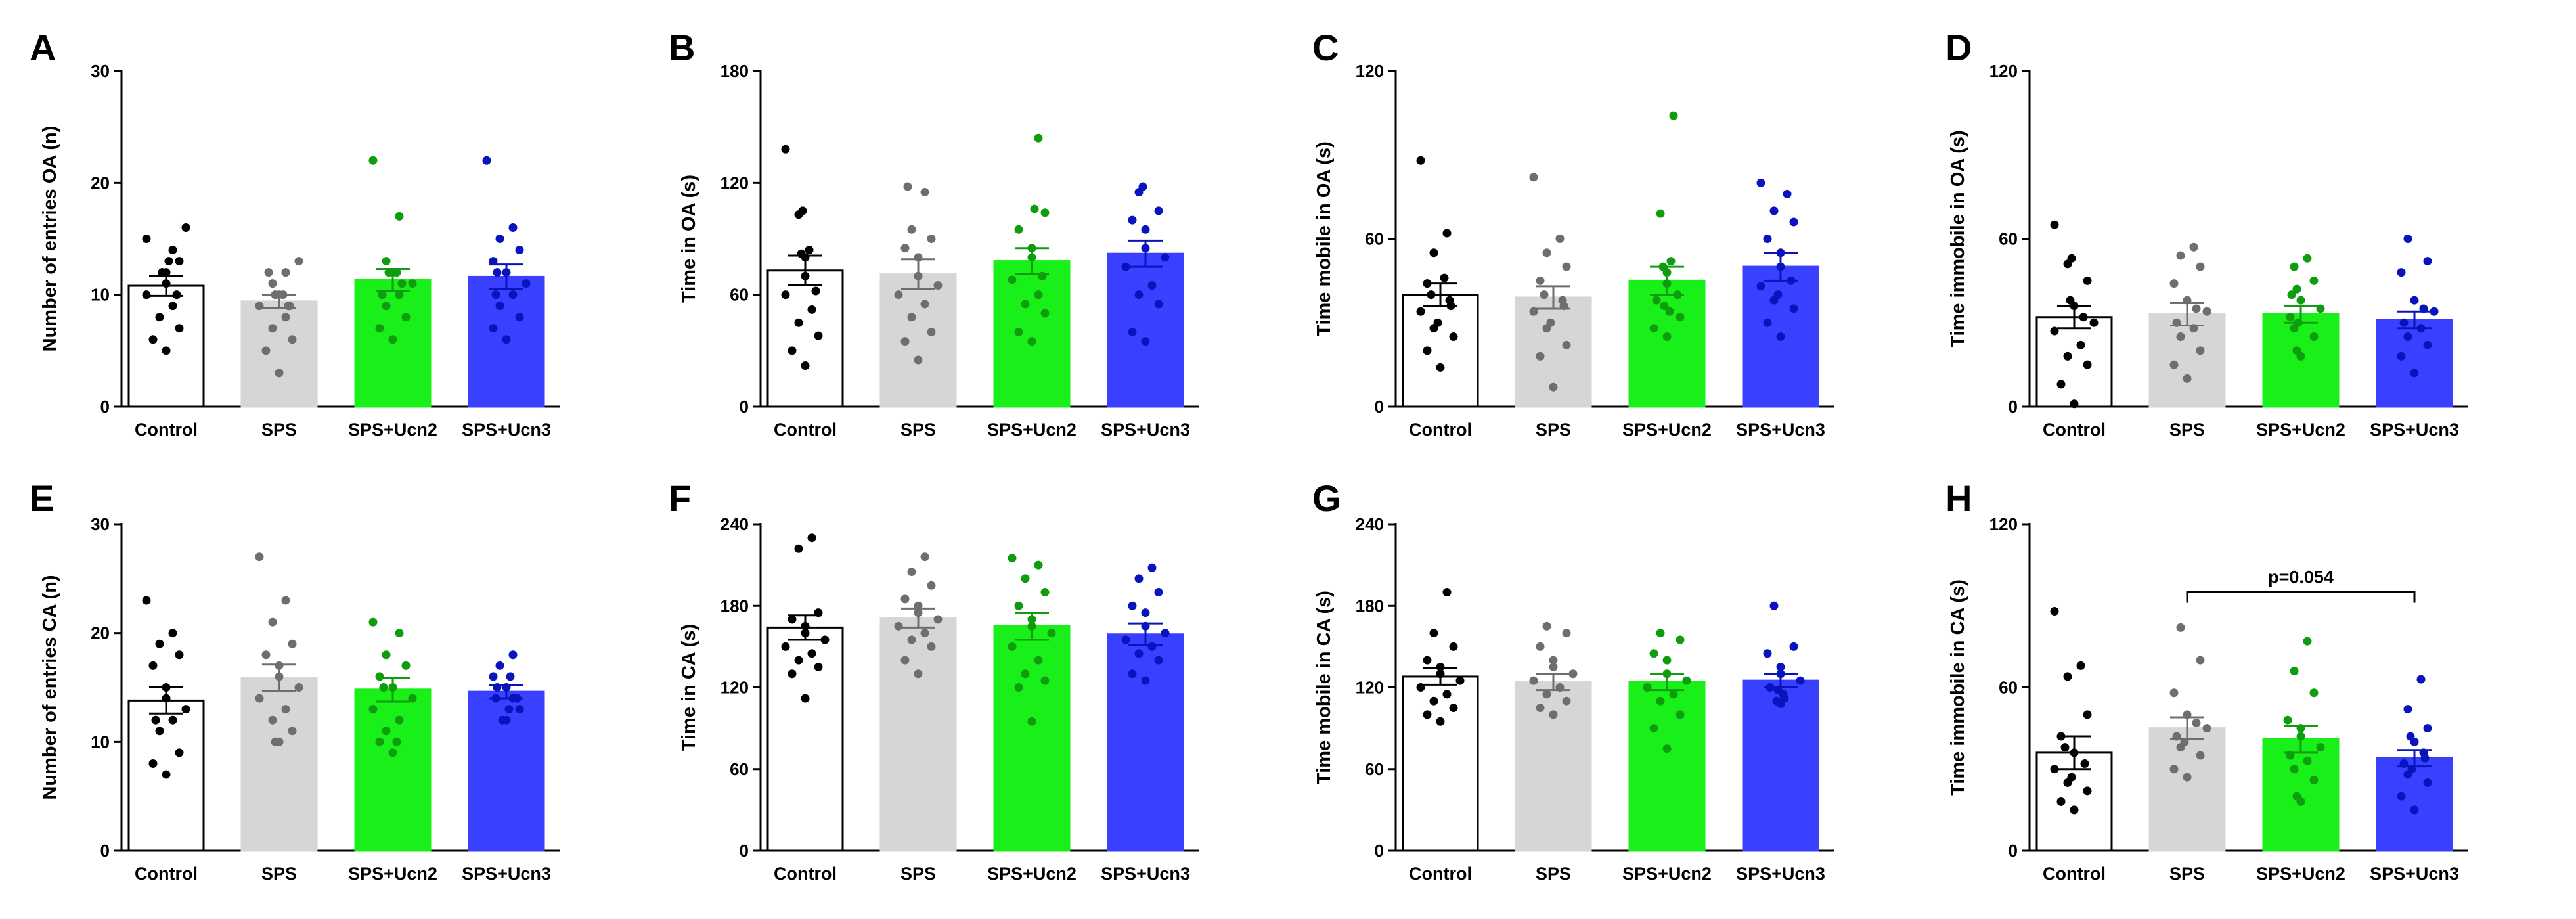 This screenshot has width=2576, height=919. Describe the element at coordinates (739, 769) in the screenshot. I see `y-tick-label: 60` at that location.